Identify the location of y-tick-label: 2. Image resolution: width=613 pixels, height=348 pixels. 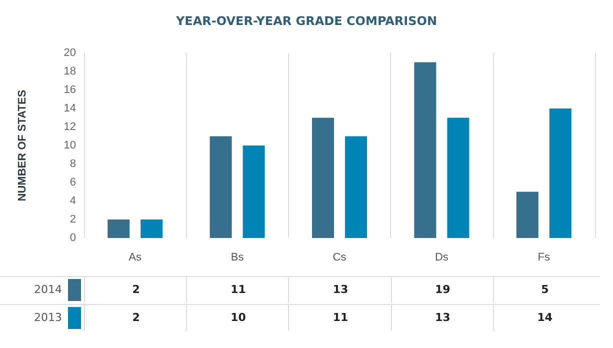
(73, 220).